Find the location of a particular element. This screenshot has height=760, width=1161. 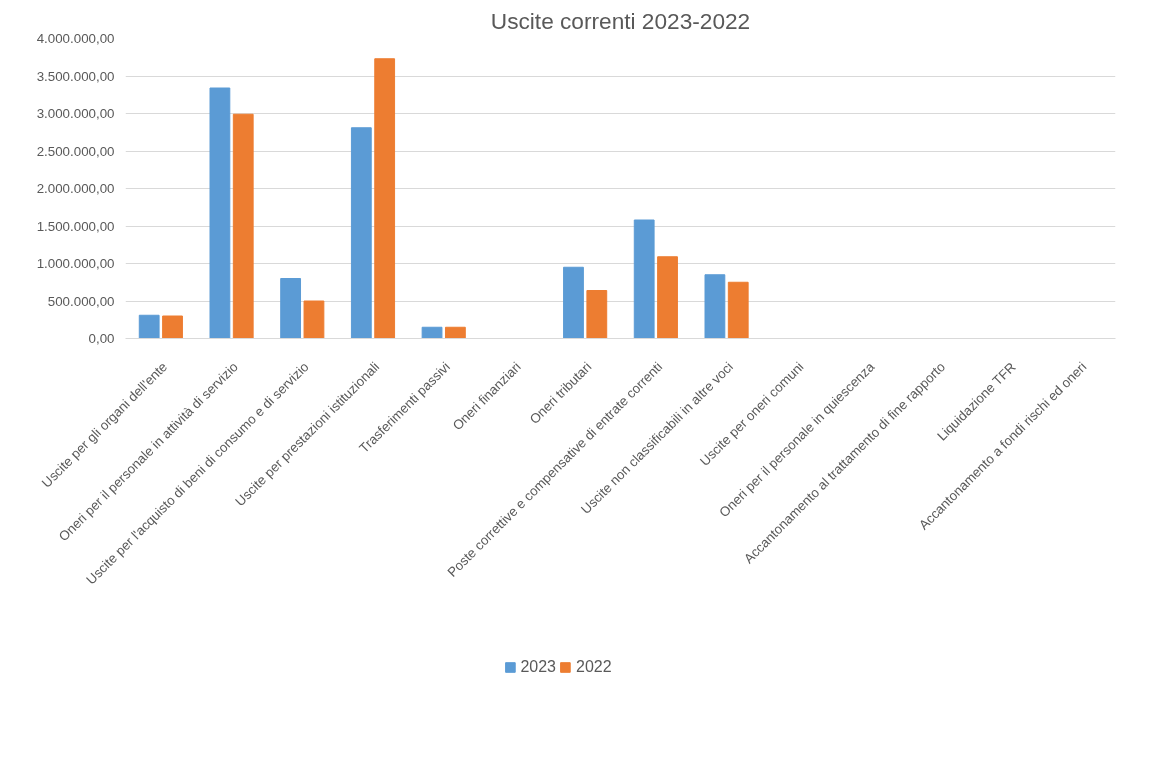

legend-label: 2023 is located at coordinates (538, 667).